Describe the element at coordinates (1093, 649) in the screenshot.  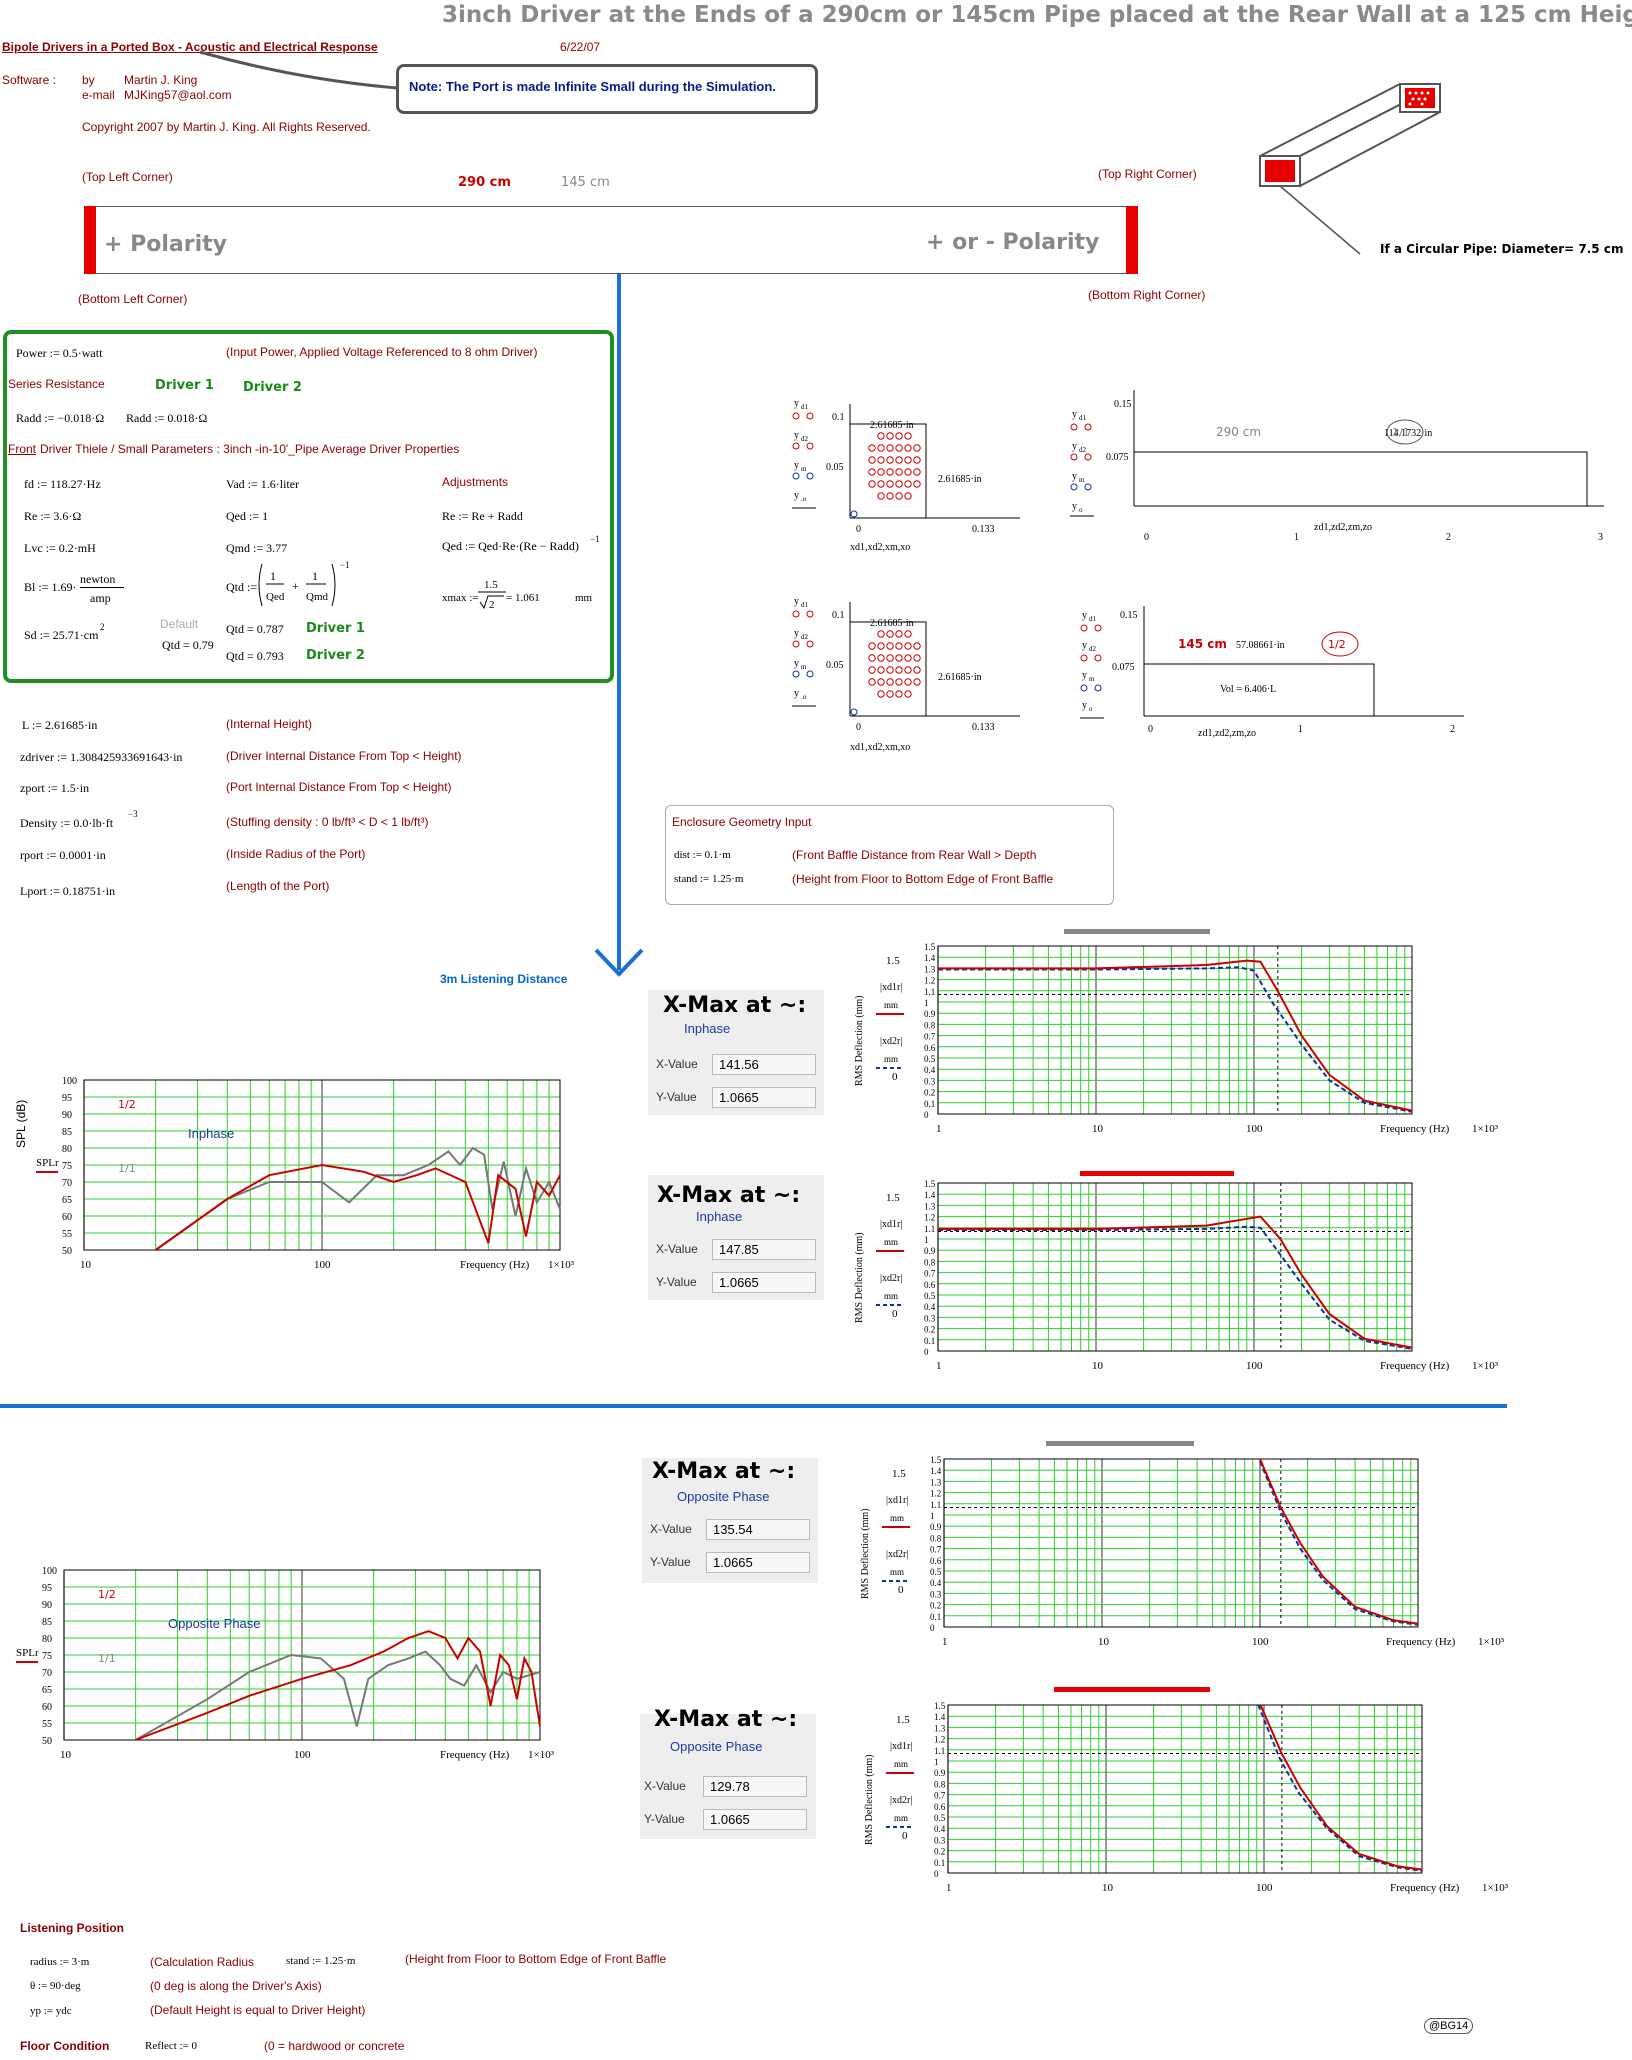
I see `svg-text: d2` at that location.